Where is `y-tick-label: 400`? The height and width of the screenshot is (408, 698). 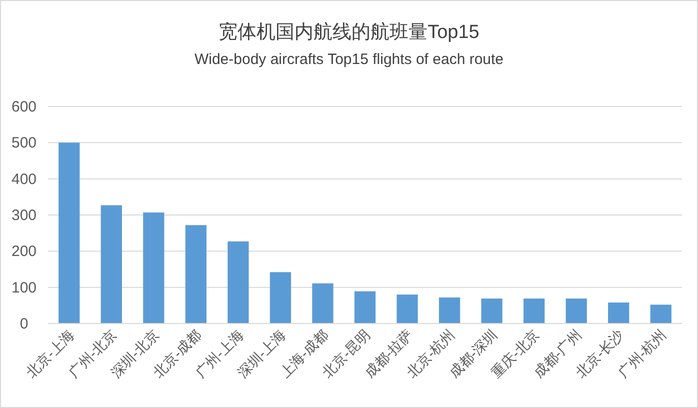
y-tick-label: 400 is located at coordinates (24, 179).